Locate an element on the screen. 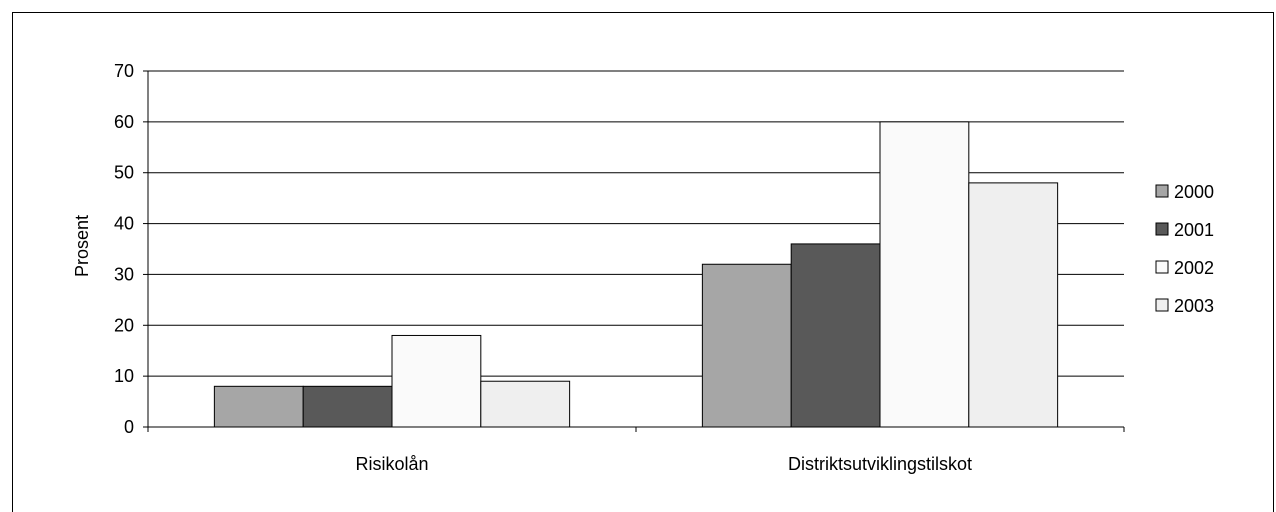  y-tick-label: 60 is located at coordinates (124, 122).